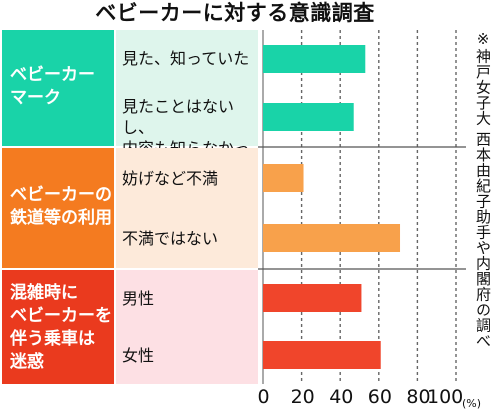  Describe the element at coordinates (379, 397) in the screenshot. I see `x-tick-label: 60` at that location.